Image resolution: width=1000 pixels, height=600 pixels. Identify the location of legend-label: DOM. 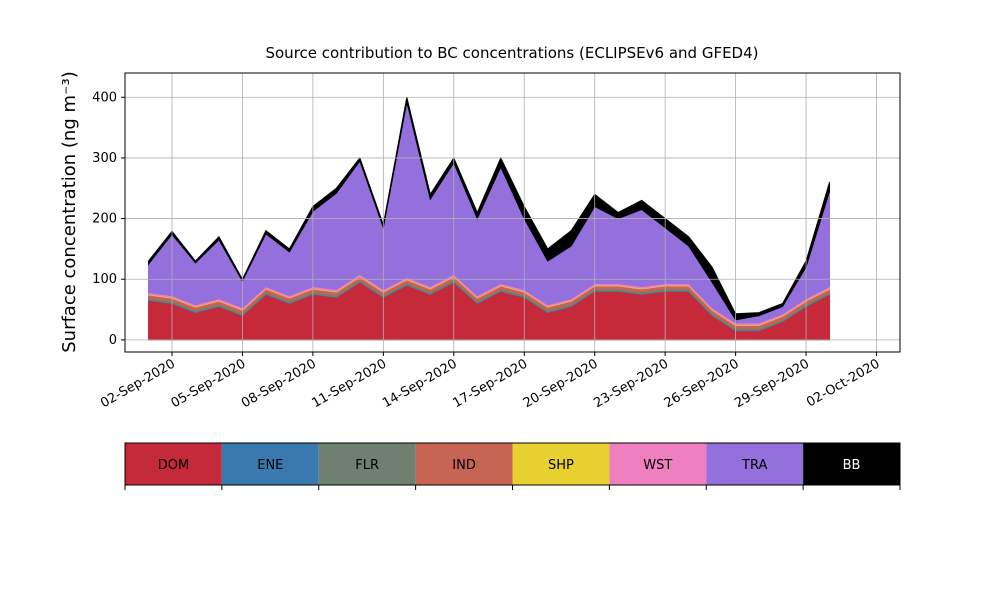
(173, 465).